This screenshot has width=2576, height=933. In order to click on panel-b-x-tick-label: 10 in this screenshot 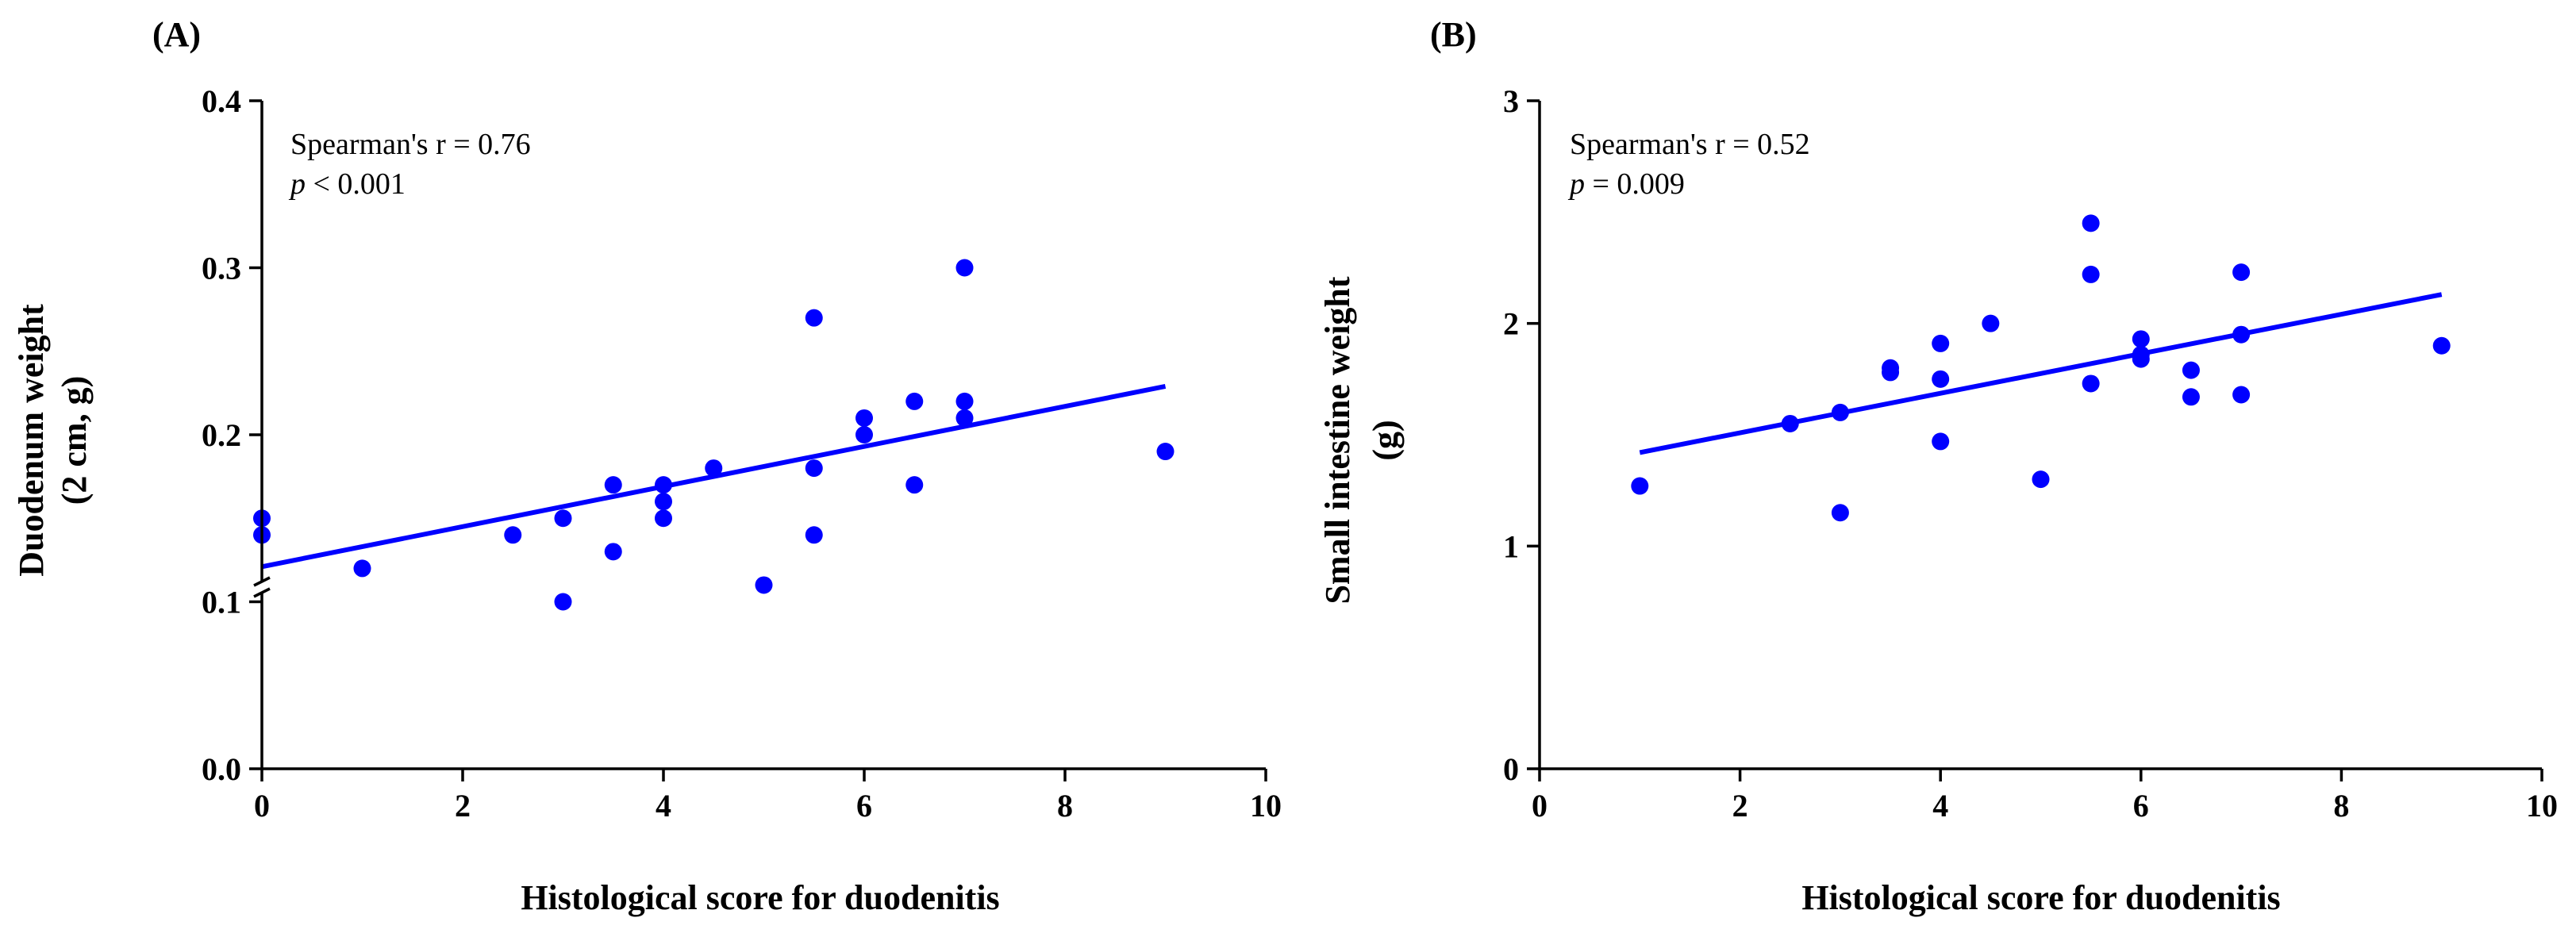, I will do `click(2542, 806)`.